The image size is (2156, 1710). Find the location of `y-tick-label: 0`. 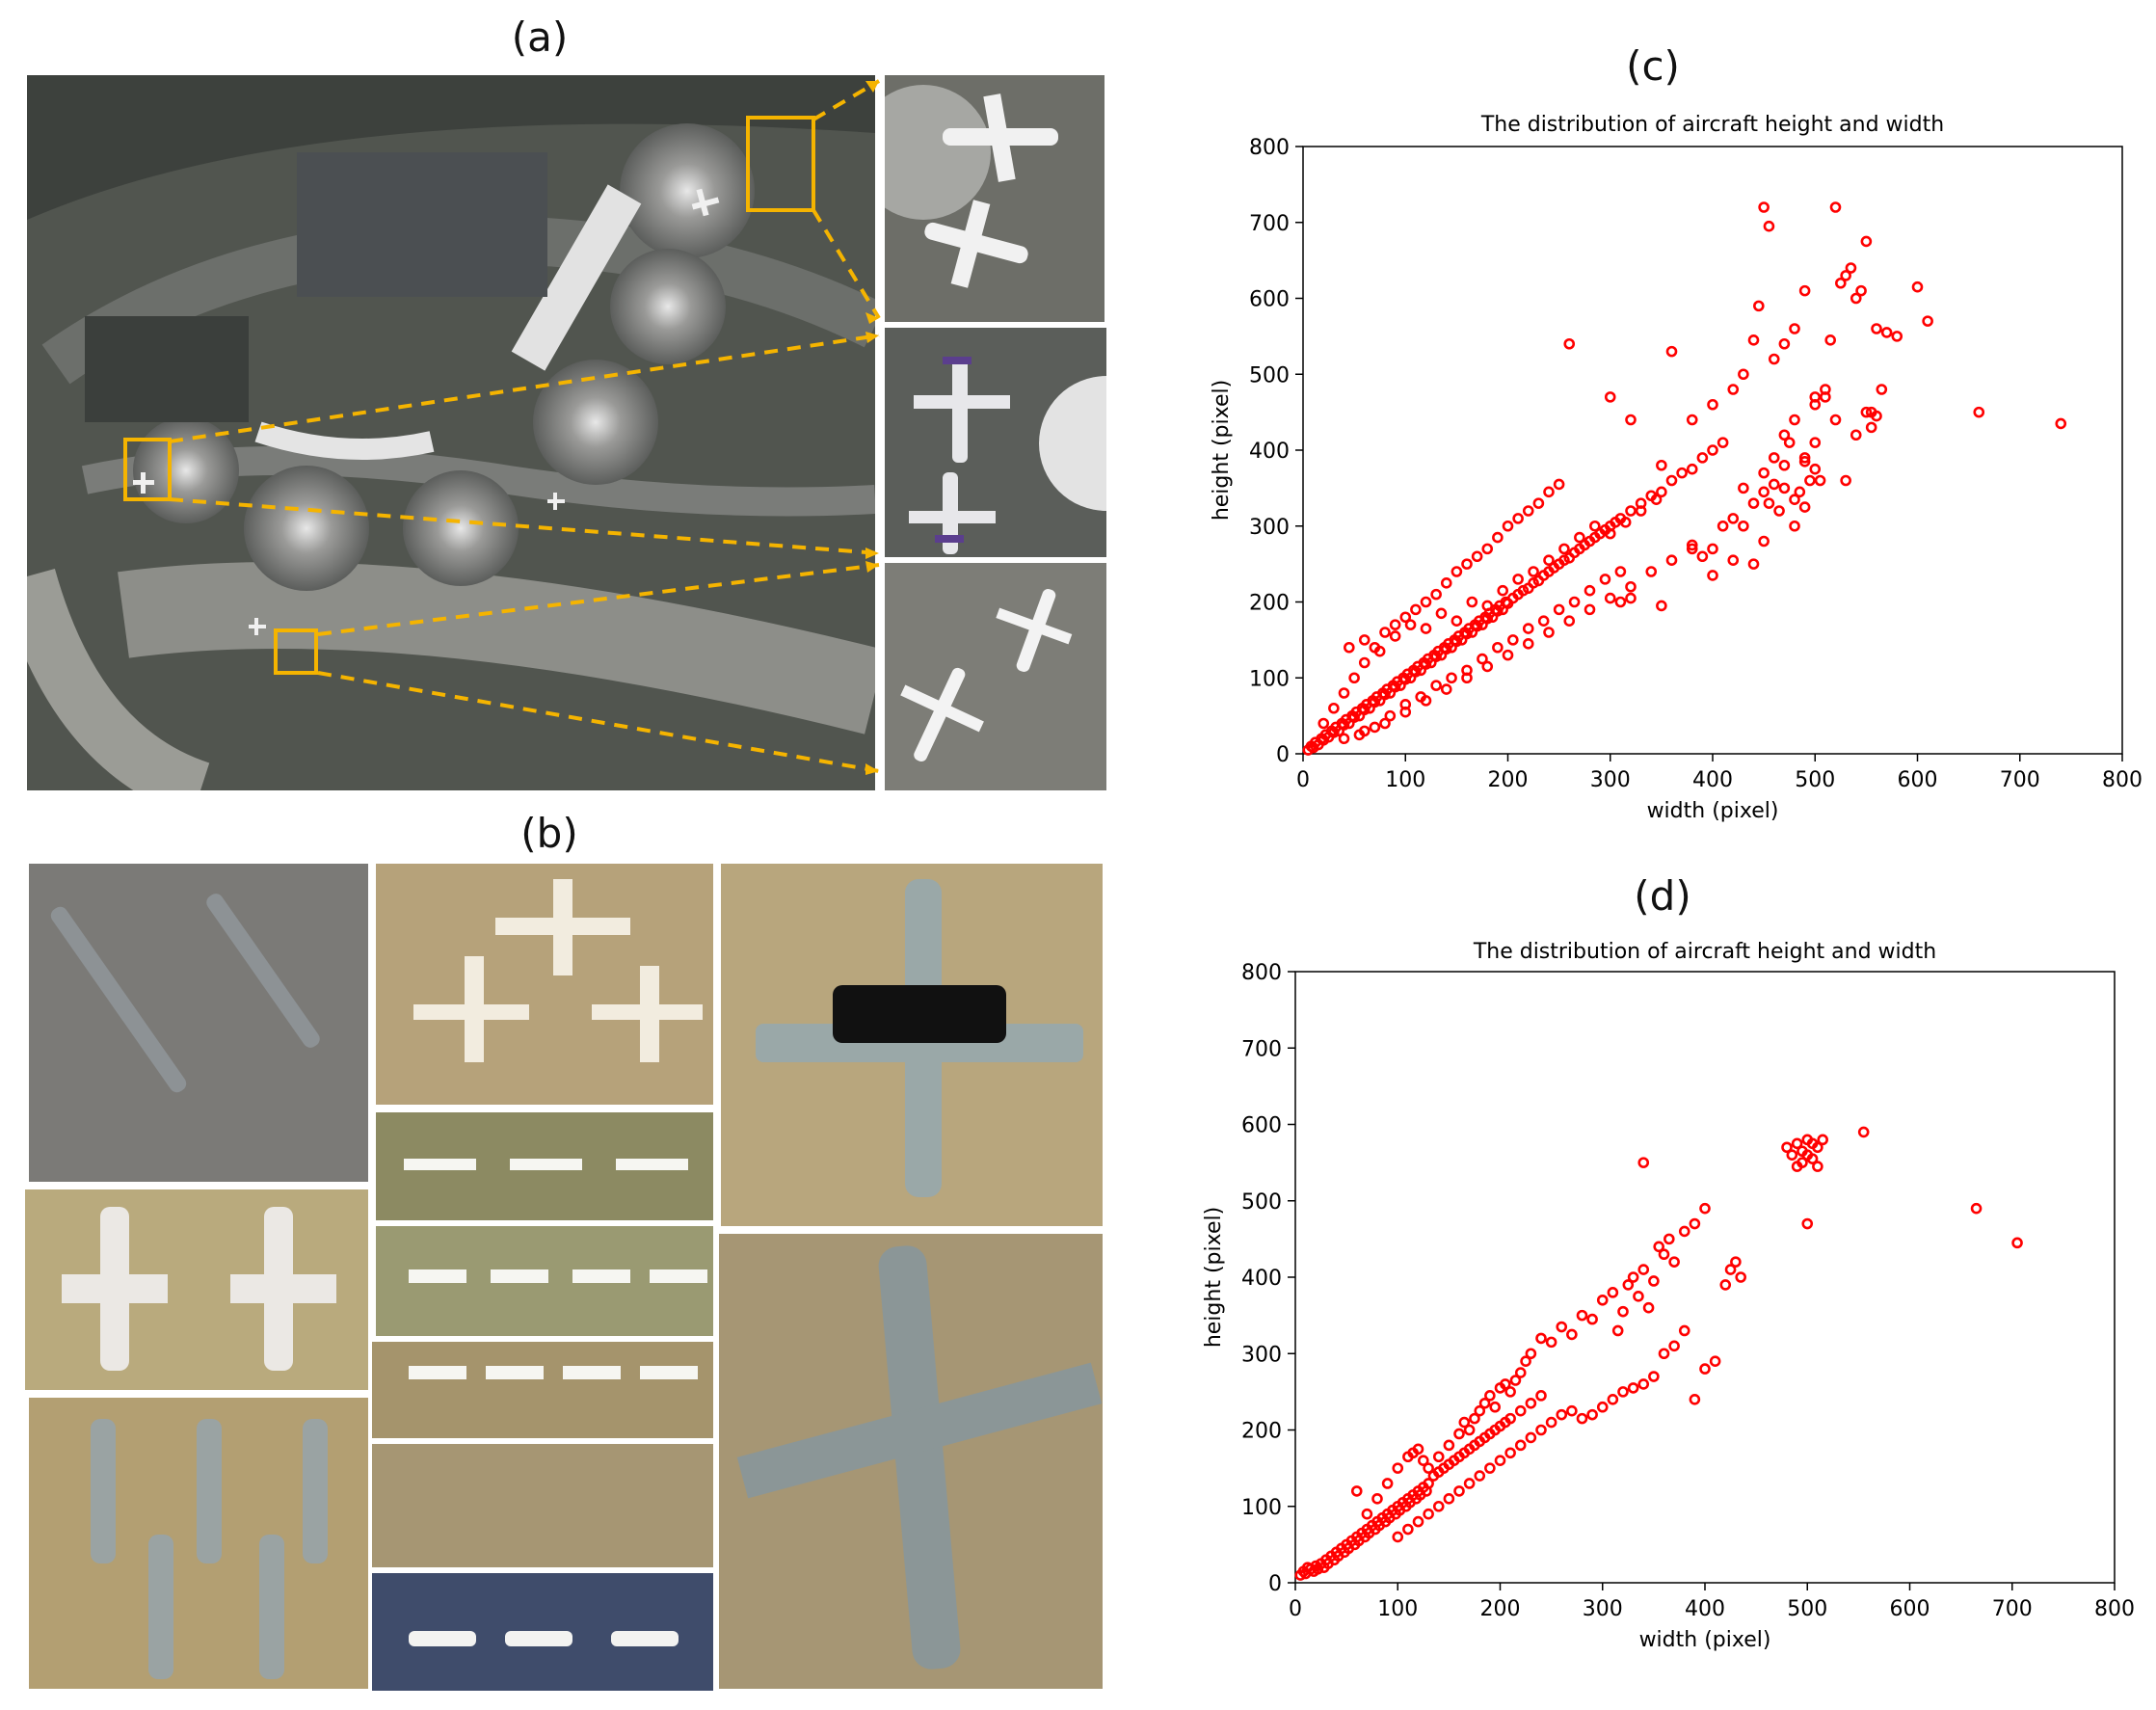

y-tick-label: 0 is located at coordinates (1275, 1584).